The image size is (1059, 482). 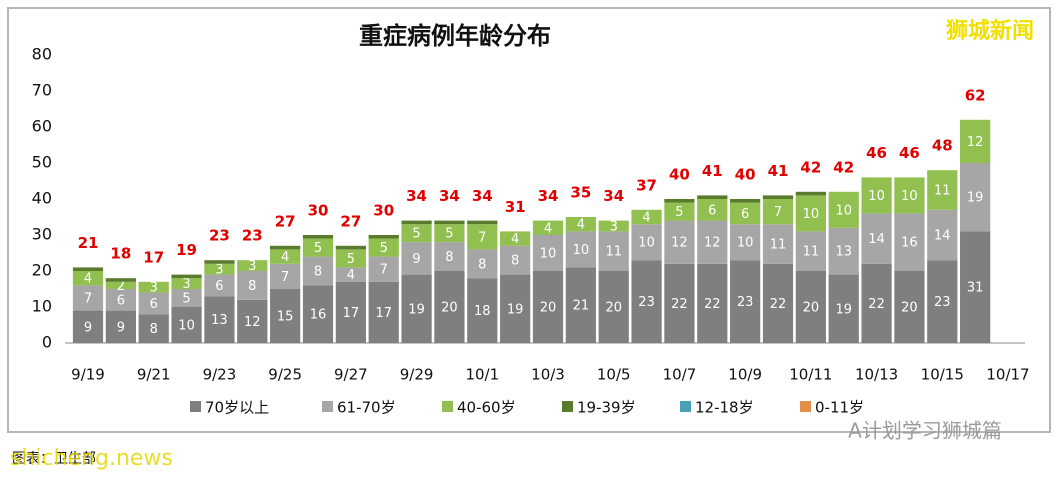 What do you see at coordinates (486, 408) in the screenshot?
I see `legend-label: 40-60岁` at bounding box center [486, 408].